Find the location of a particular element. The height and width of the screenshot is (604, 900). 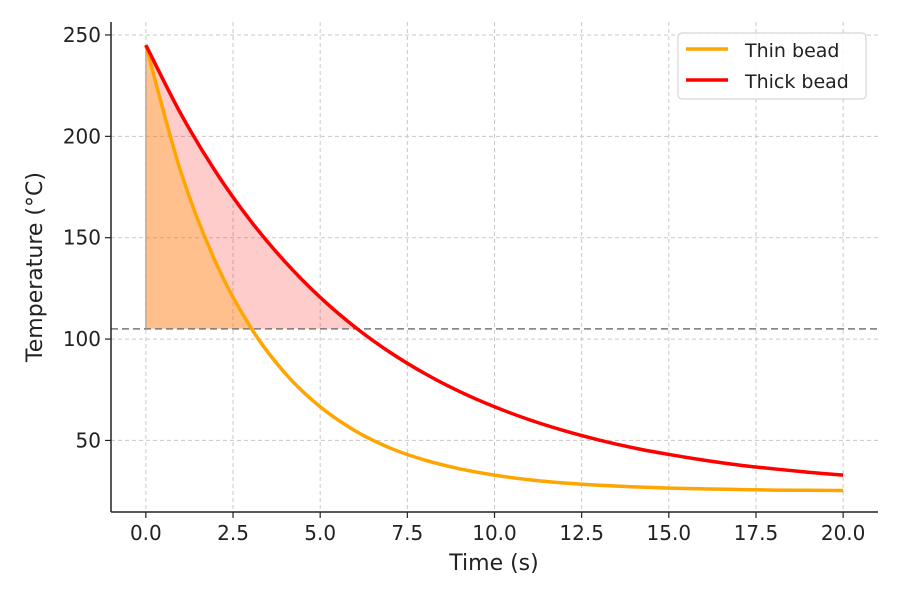

legend-label-thick: Thick bead is located at coordinates (796, 82).